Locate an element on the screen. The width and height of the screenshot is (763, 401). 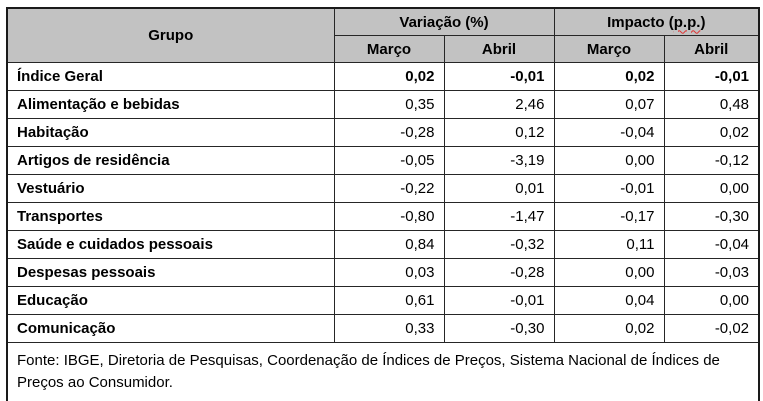
value-cell: -0,80 is located at coordinates (389, 216).